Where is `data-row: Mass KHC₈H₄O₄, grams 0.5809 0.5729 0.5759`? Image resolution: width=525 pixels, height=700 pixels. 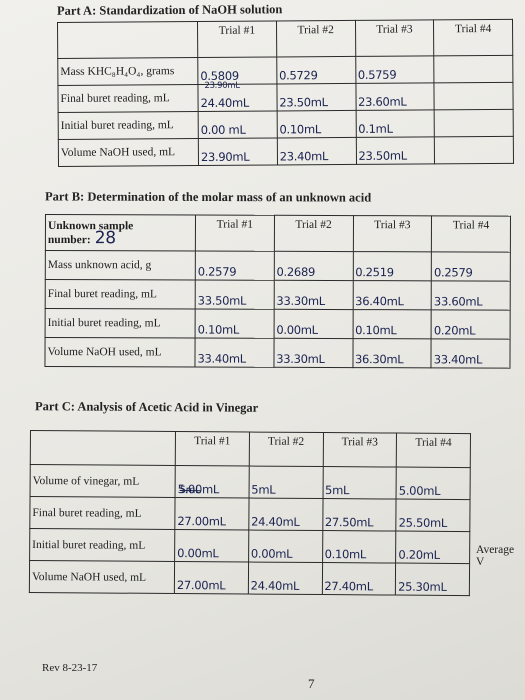 data-row: Mass KHC₈H₄O₄, grams 0.5809 0.5729 0.5759 is located at coordinates (285, 70).